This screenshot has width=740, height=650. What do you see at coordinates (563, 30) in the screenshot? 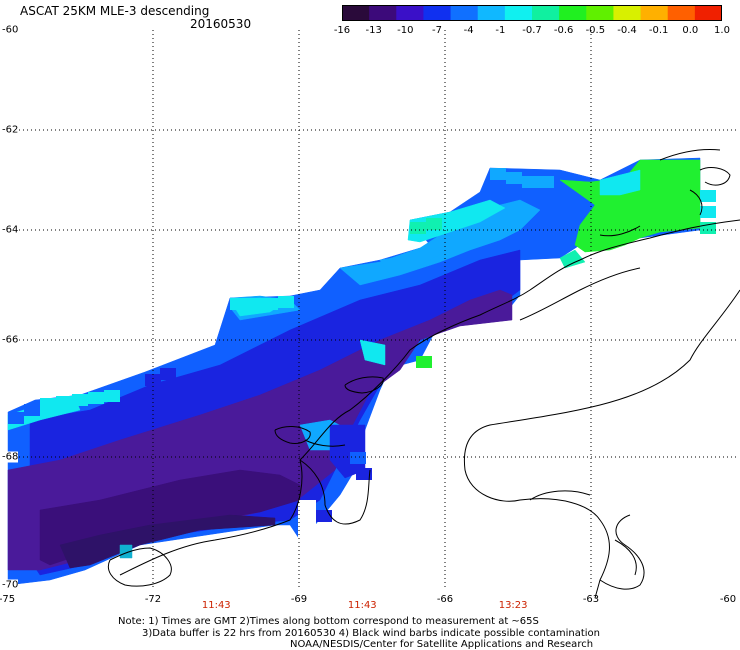
I see `colorbar-label: -0.6` at bounding box center [563, 30].